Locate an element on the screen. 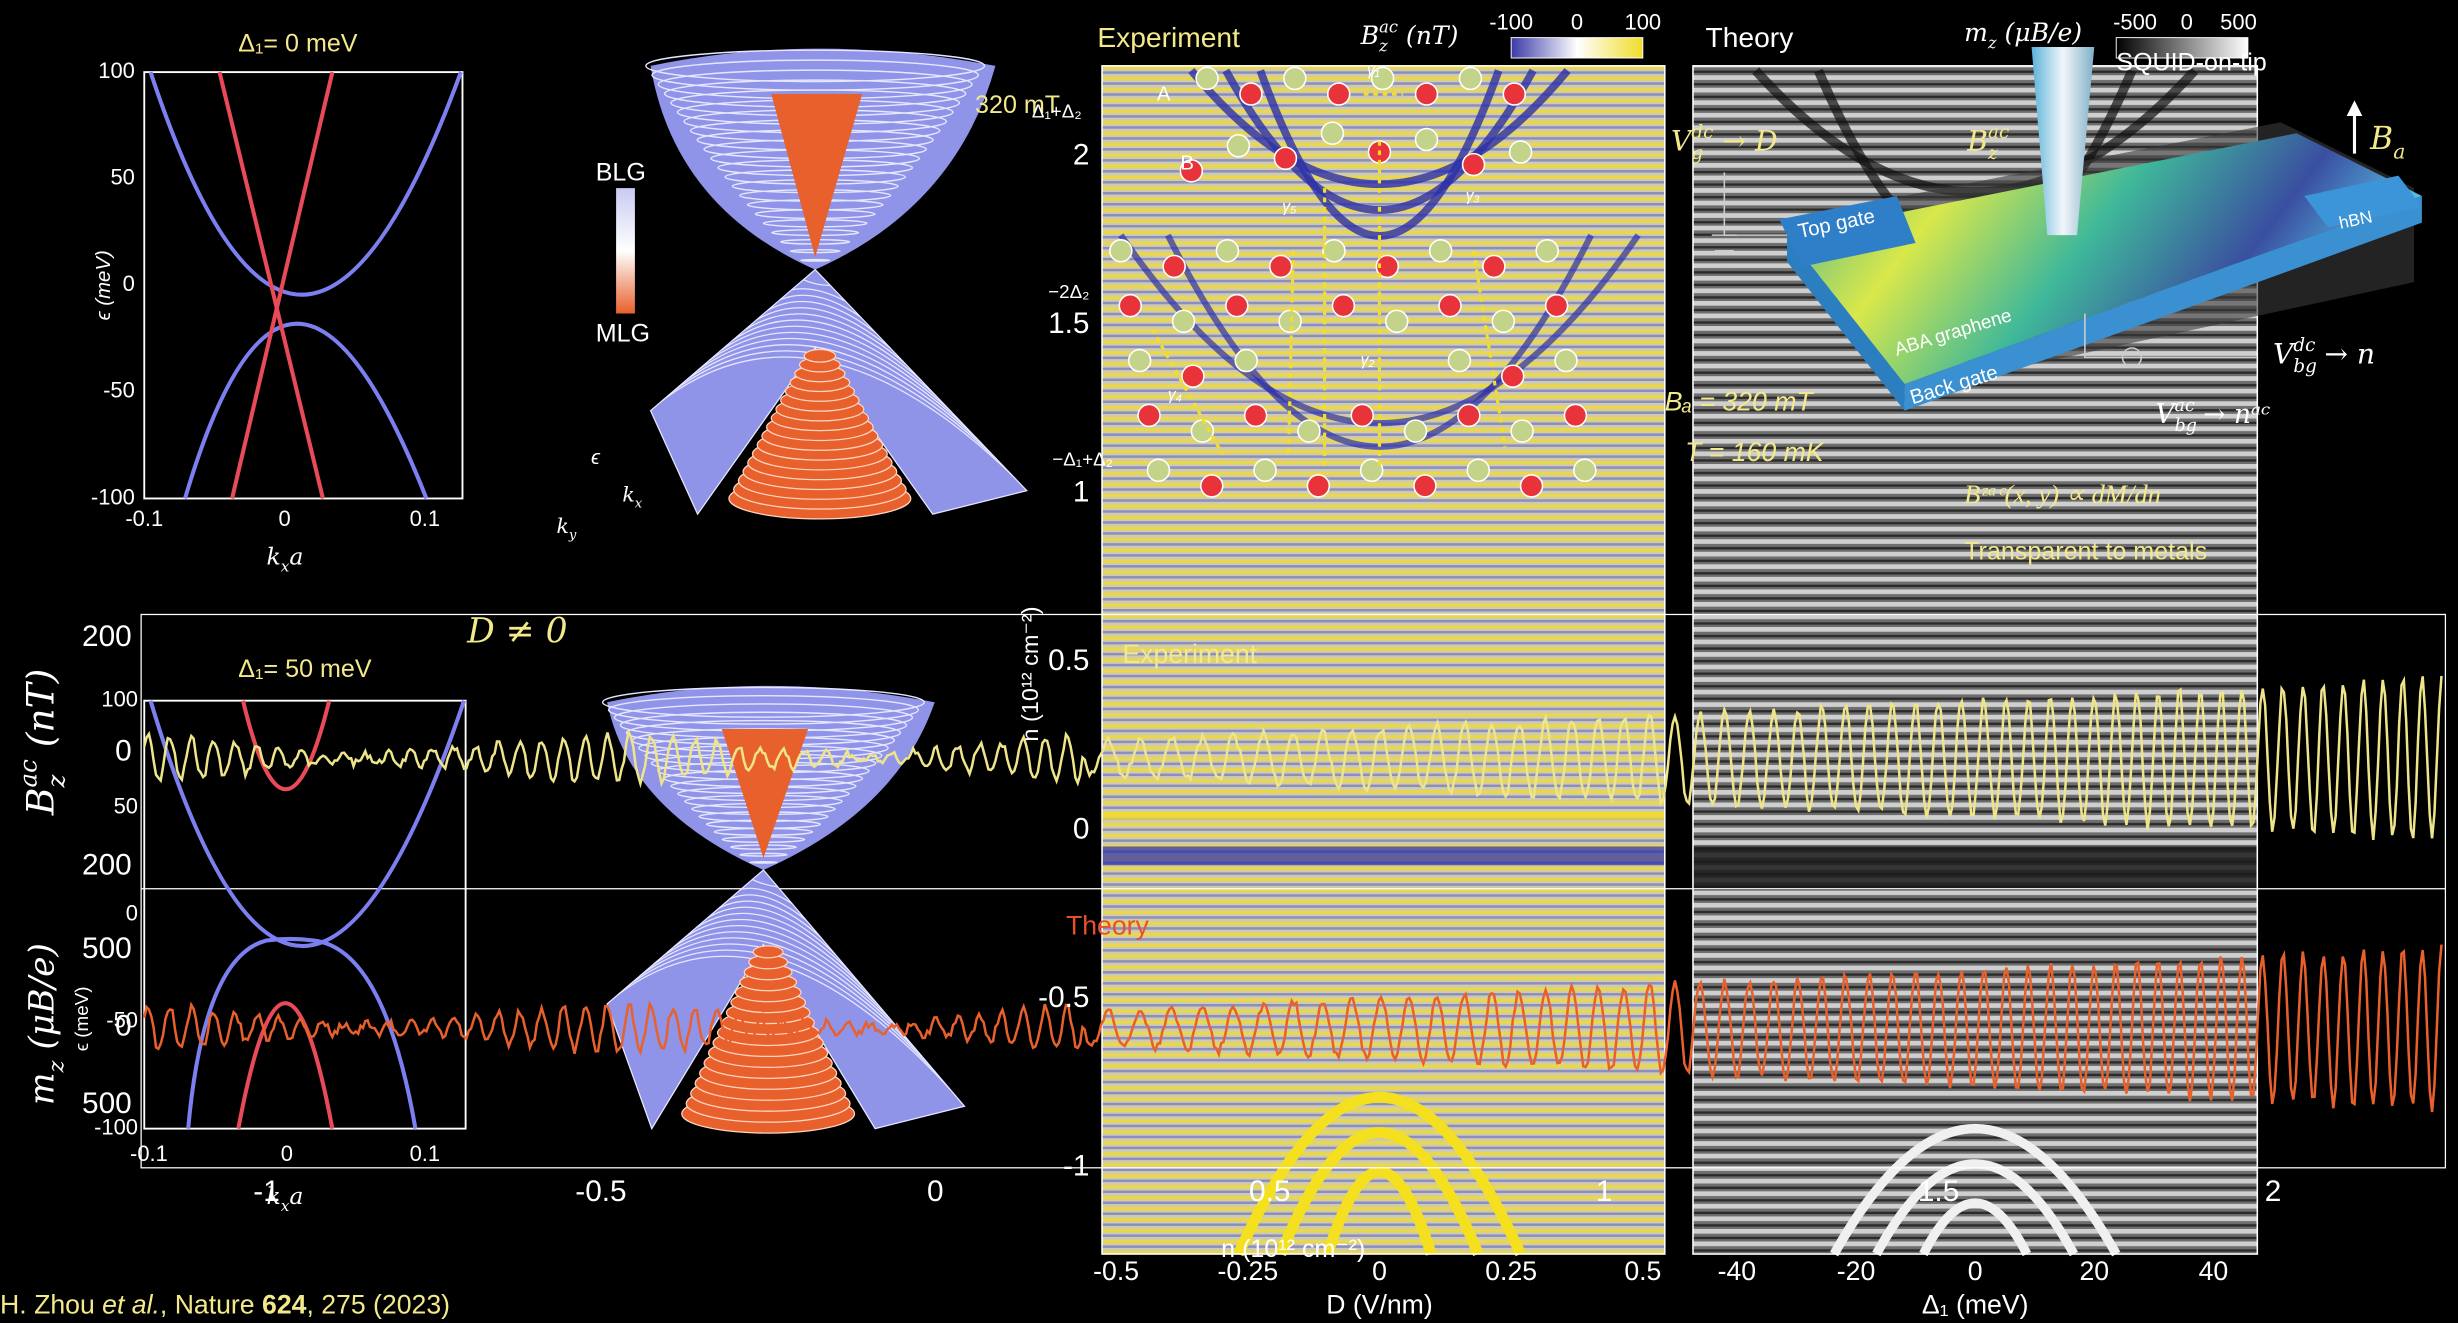  panel-title: Theory is located at coordinates (1750, 37).